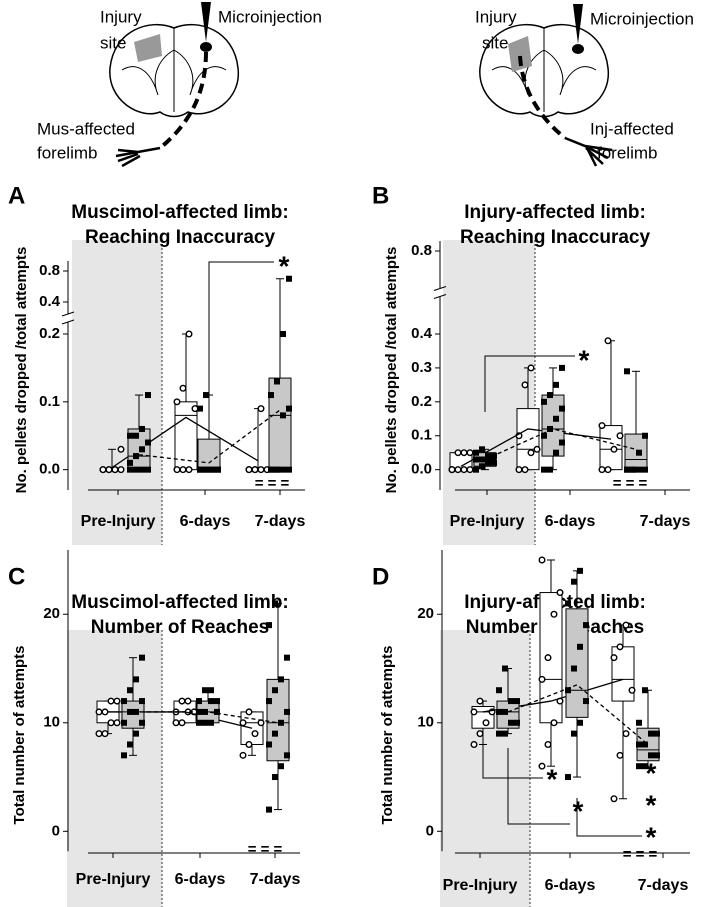  What do you see at coordinates (51, 722) in the screenshot?
I see `y-tick-label: 10` at bounding box center [51, 722].